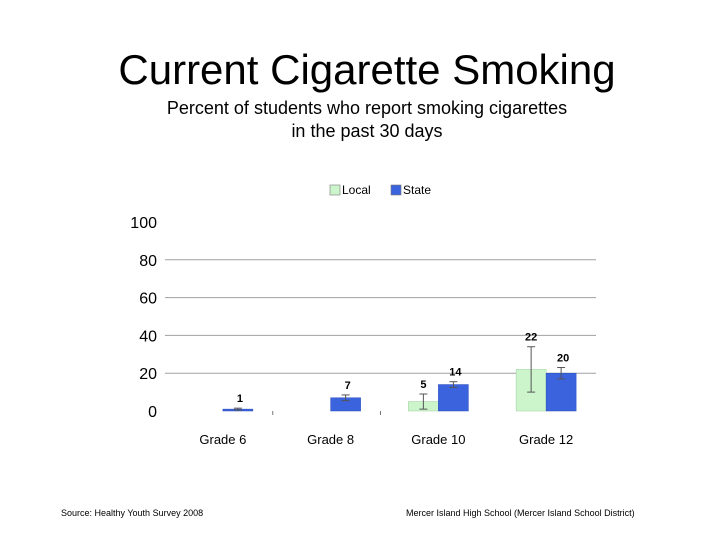 This screenshot has width=720, height=540. I want to click on y-tick-label: 60, so click(148, 299).